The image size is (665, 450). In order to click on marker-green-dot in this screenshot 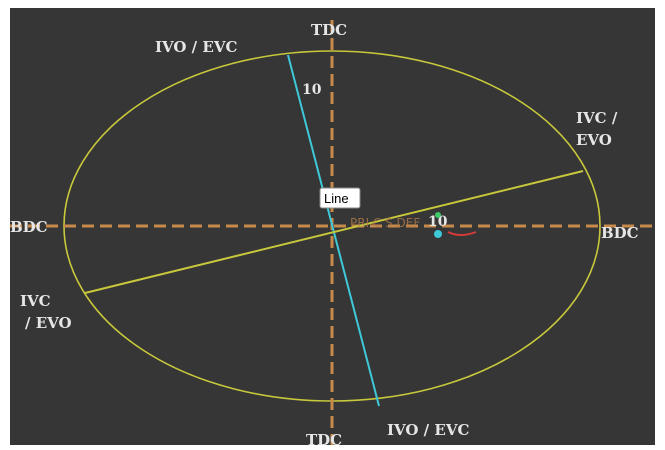, I will do `click(438, 215)`.